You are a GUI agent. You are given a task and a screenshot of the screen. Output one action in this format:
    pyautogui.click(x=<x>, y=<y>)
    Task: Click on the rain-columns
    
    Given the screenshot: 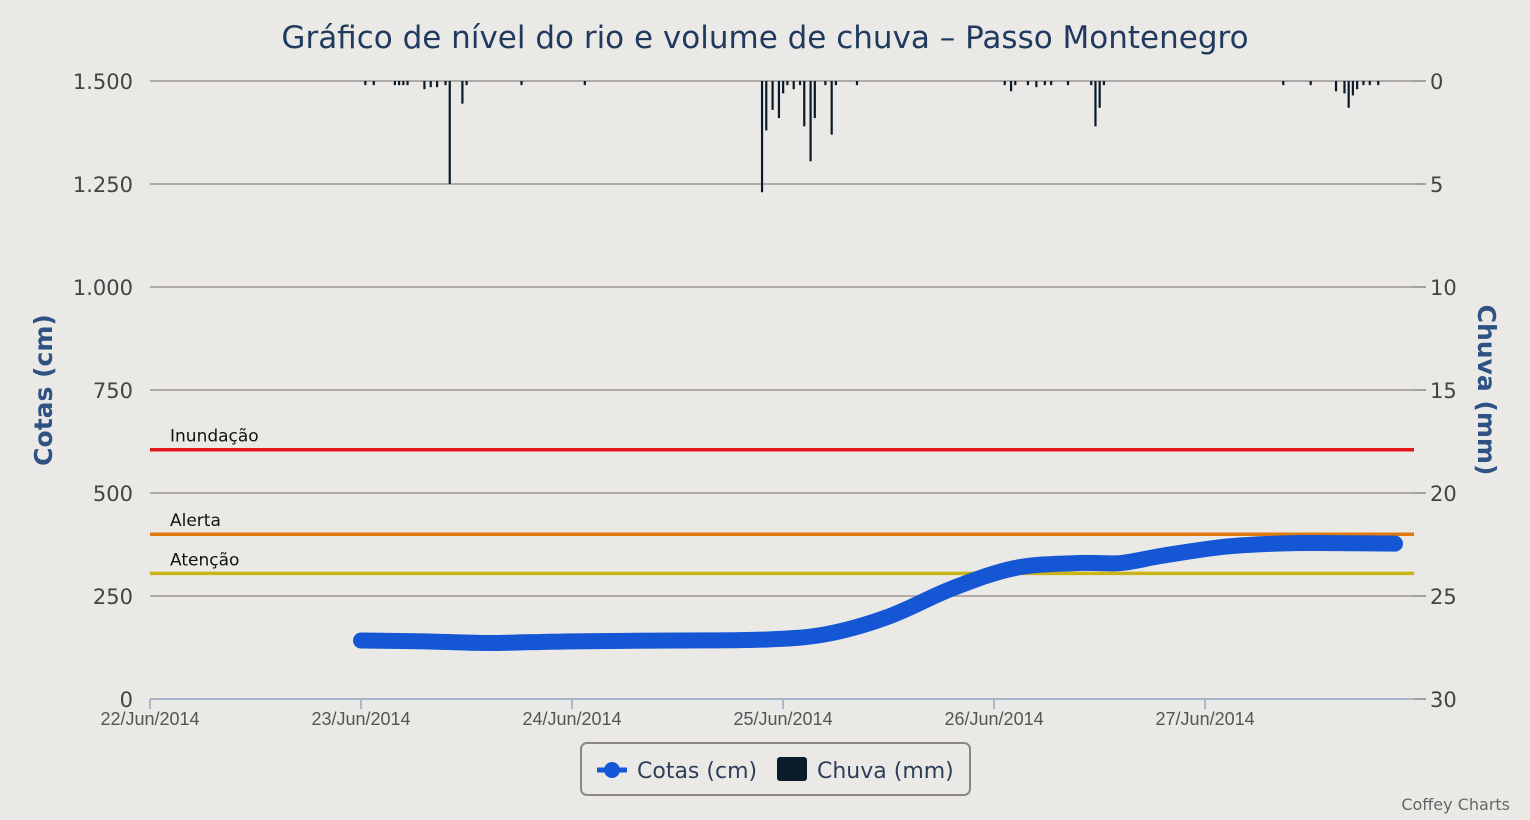 What is the action you would take?
    pyautogui.click(x=872, y=137)
    